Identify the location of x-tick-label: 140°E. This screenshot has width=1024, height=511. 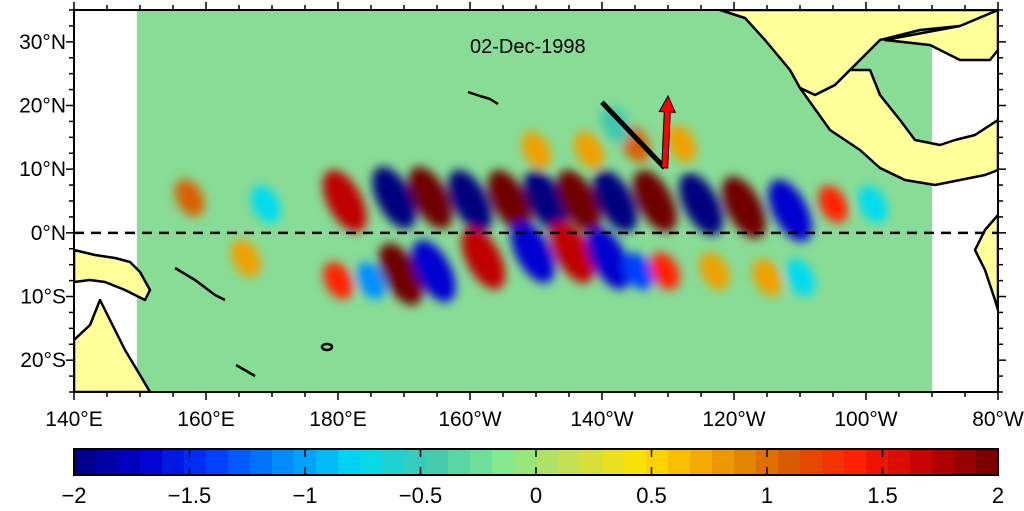
(73, 419).